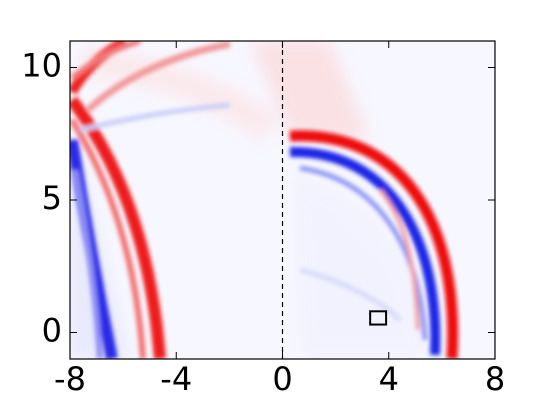 This screenshot has height=400, width=550. I want to click on y-tick-label: 10, so click(41, 66).